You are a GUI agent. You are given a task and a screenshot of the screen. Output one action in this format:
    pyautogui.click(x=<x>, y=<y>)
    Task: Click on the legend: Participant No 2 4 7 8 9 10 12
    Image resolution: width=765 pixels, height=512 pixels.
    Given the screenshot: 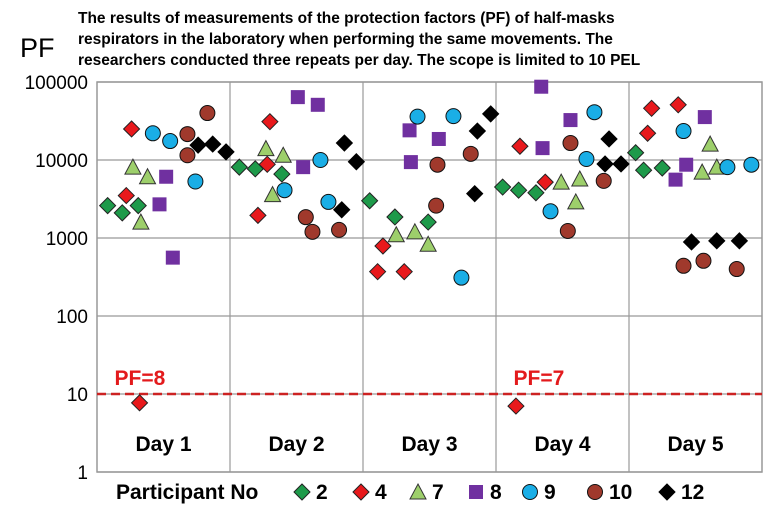 What is the action you would take?
    pyautogui.click(x=410, y=492)
    